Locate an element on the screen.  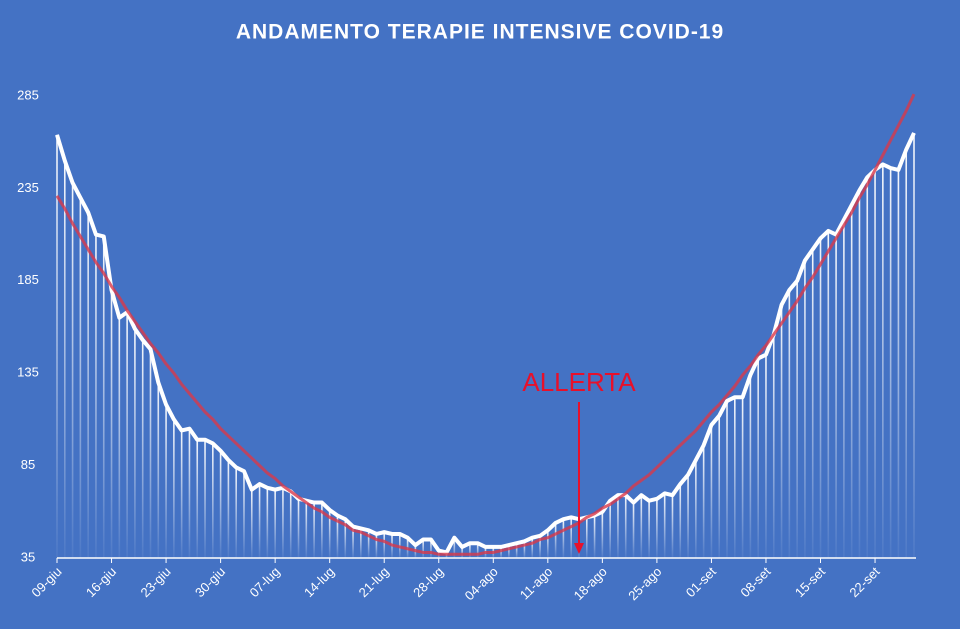
y-tick-label: 185 is located at coordinates (28, 279).